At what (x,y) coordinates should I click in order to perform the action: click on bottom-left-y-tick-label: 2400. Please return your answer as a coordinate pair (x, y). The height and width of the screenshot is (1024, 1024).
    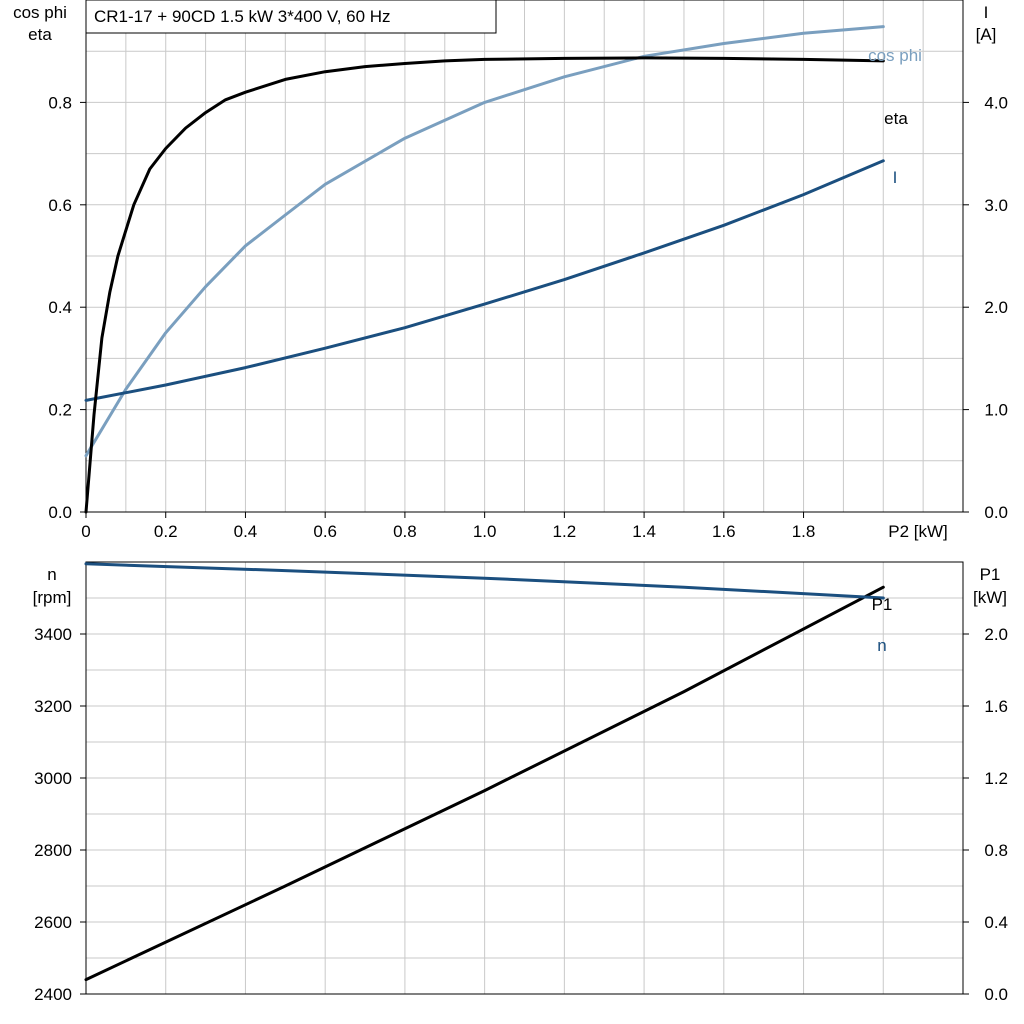
    Looking at the image, I should click on (53, 994).